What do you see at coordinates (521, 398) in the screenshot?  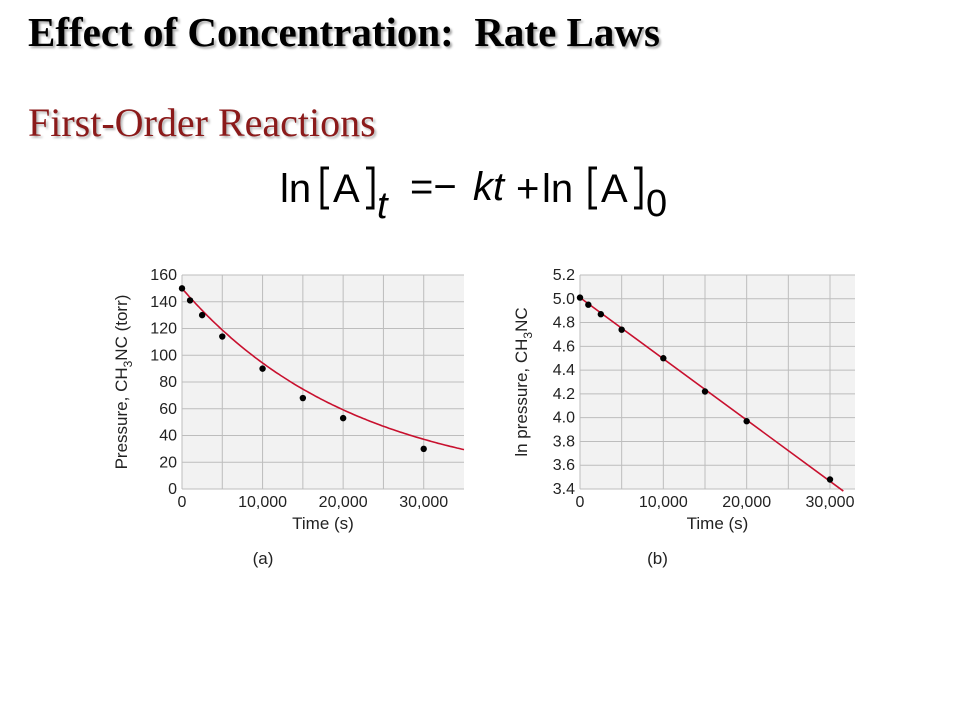 I see `y-axis-label-main: ln pressure, CH` at bounding box center [521, 398].